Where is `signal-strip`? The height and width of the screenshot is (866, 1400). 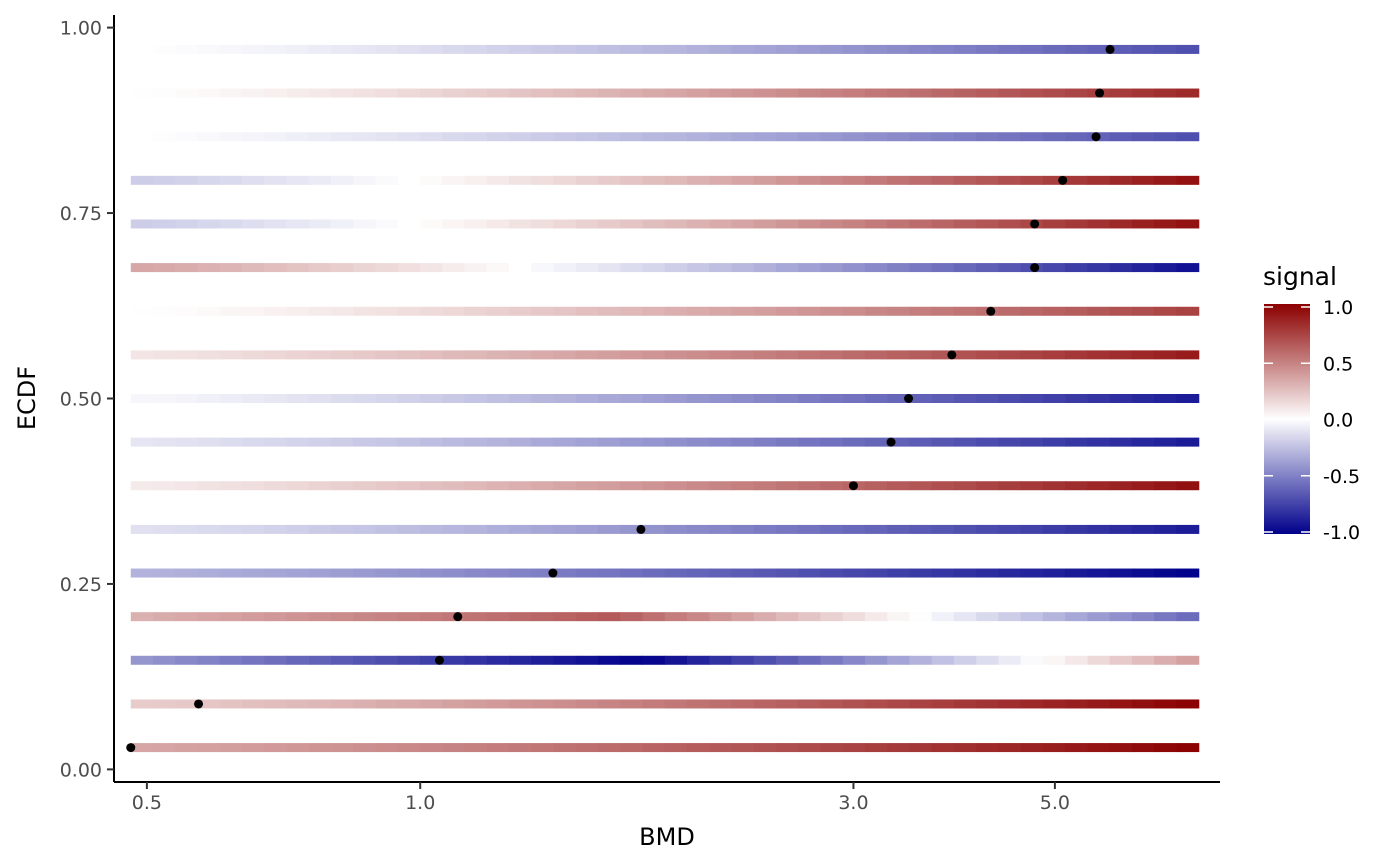 signal-strip is located at coordinates (665, 224).